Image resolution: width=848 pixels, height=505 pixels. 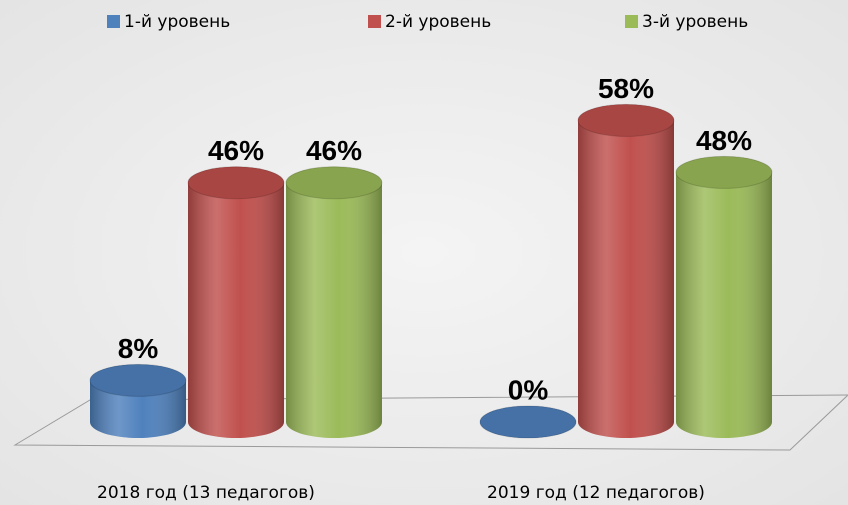 I want to click on floor, so click(x=430, y=422).